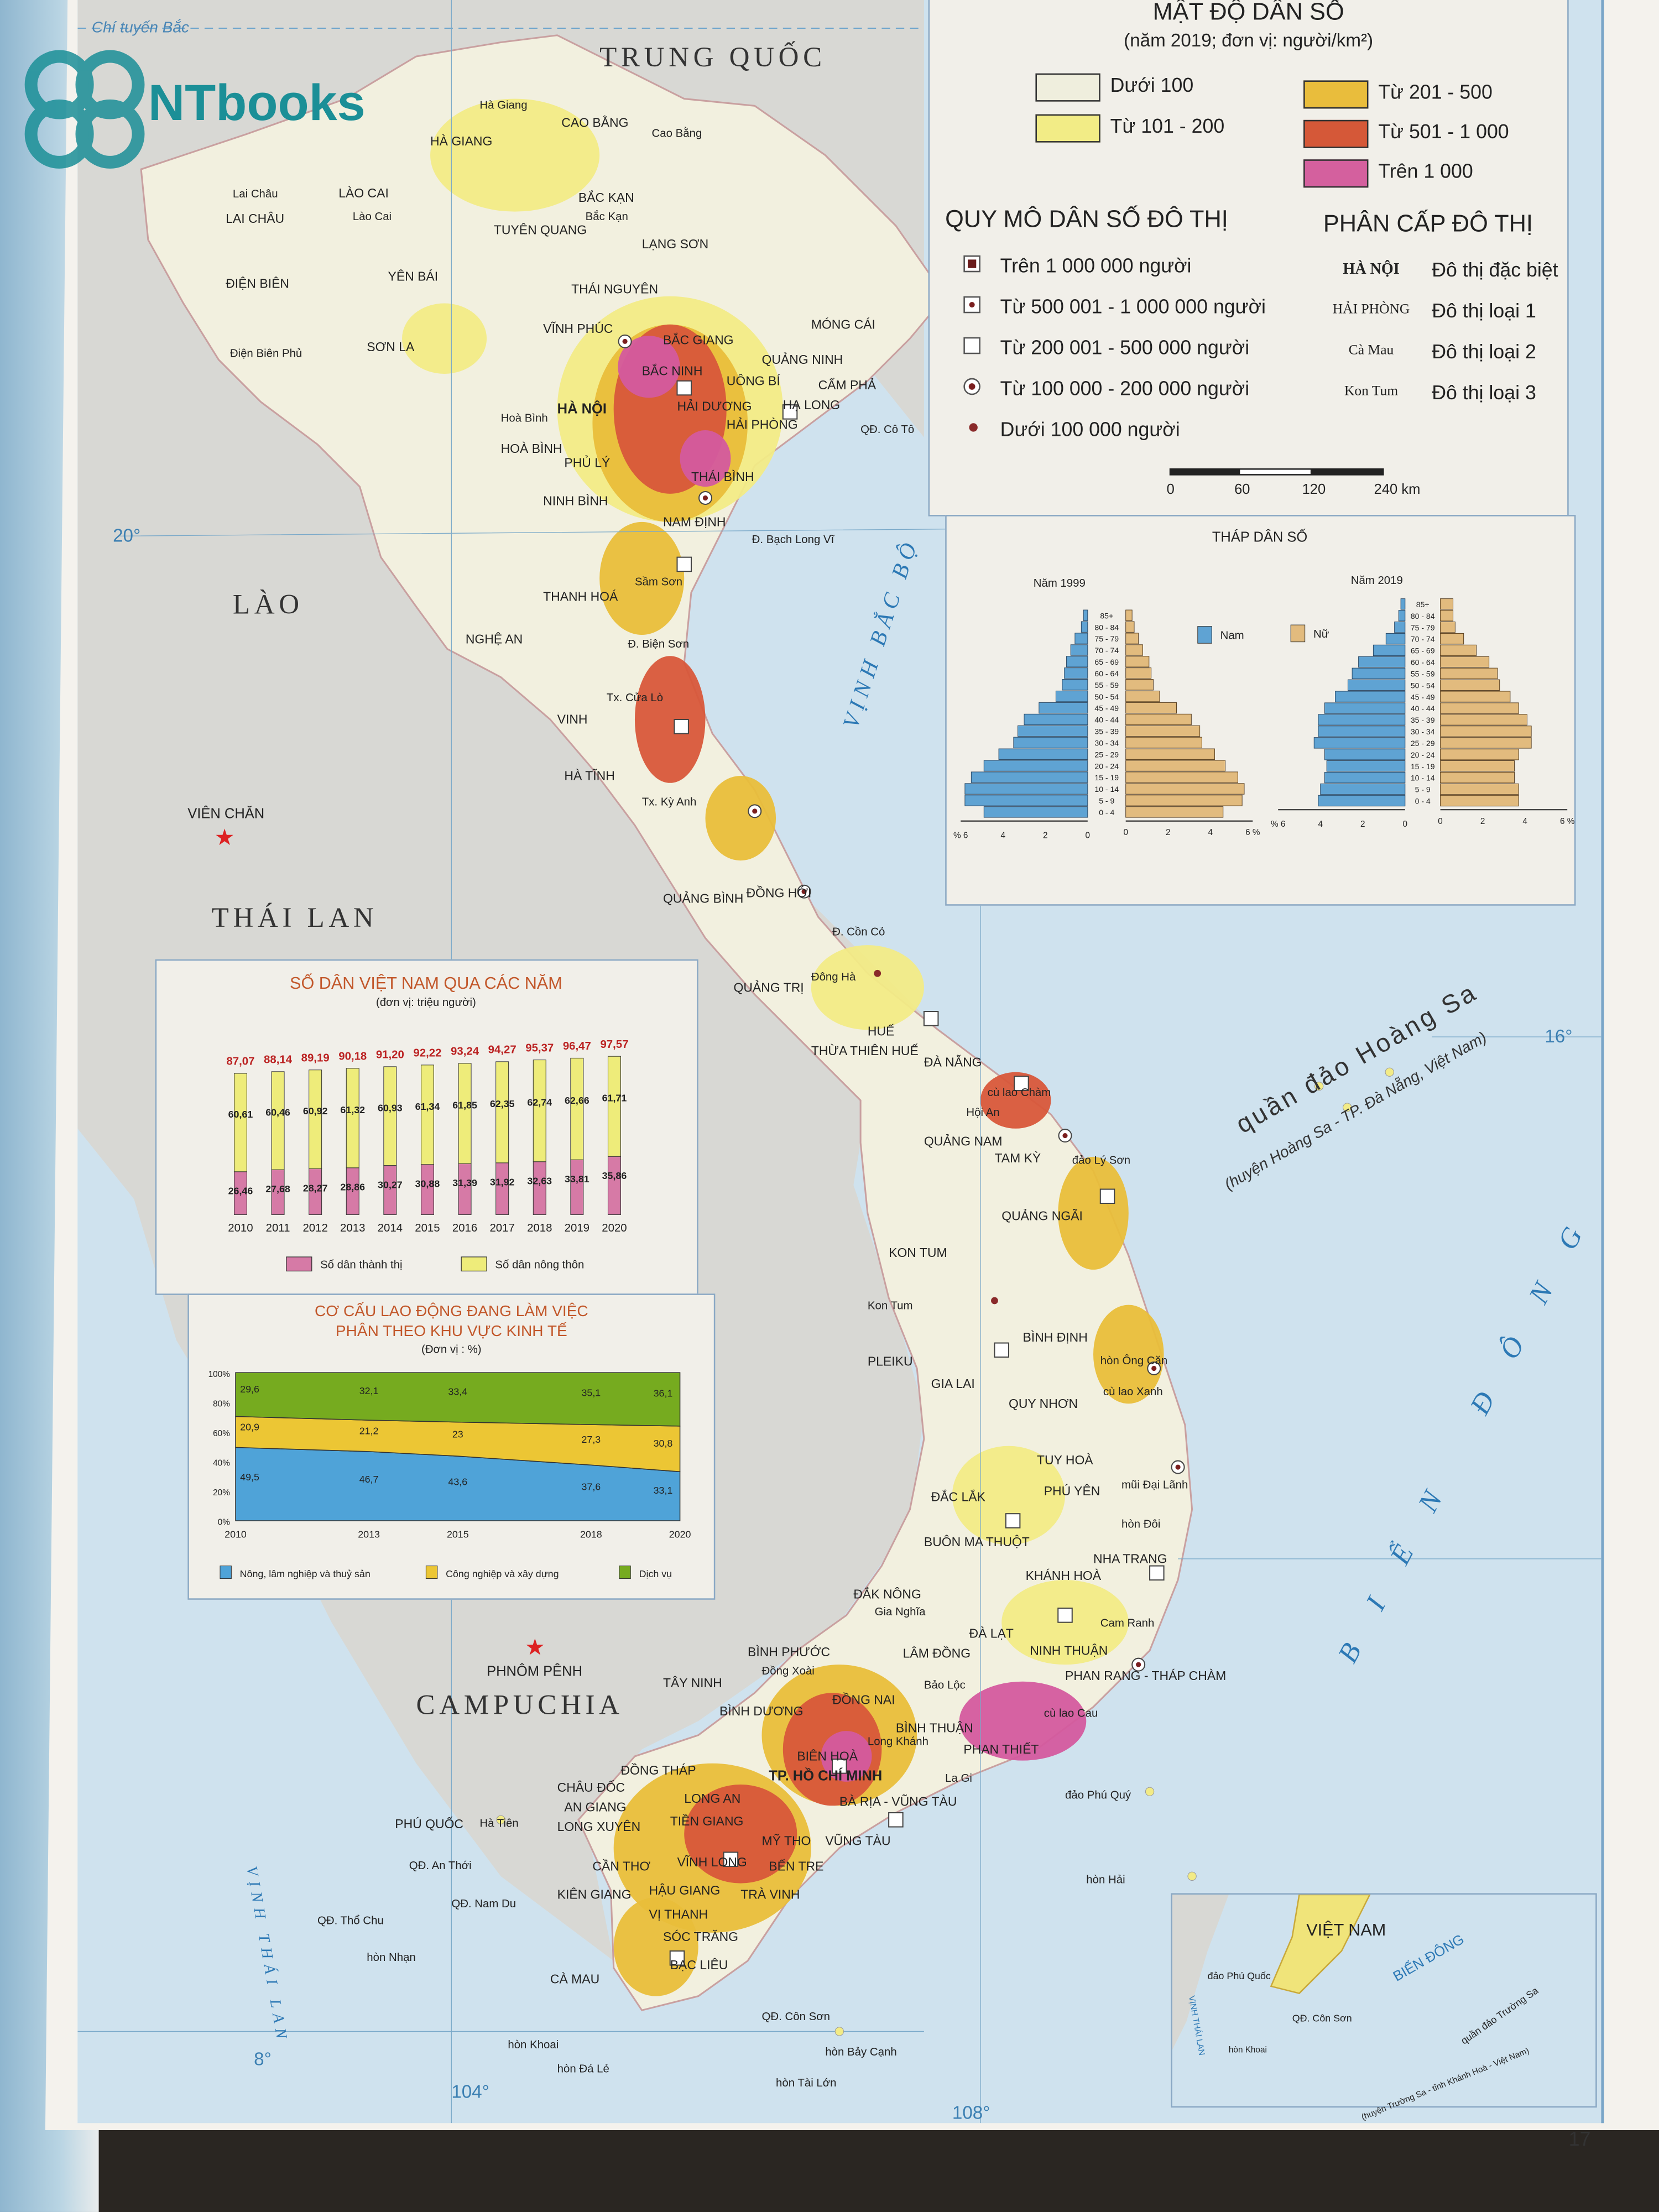 The height and width of the screenshot is (2212, 1659). I want to click on place-label: QUẢNG BÌNH, so click(703, 898).